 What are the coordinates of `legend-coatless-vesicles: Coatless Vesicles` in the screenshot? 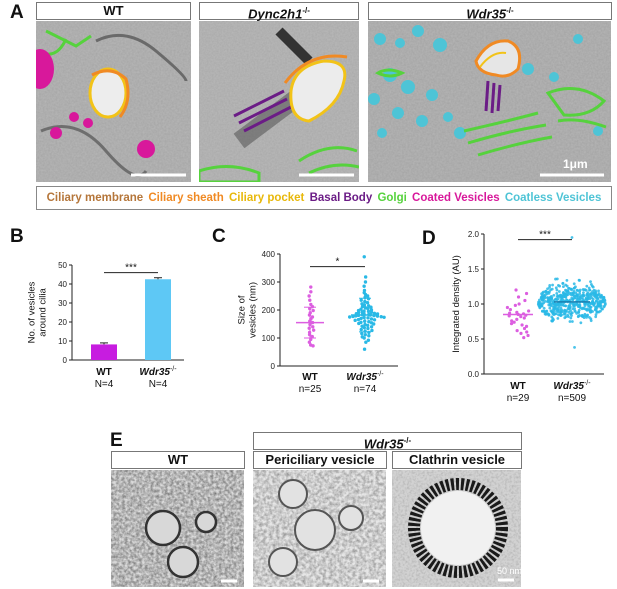 It's located at (553, 198).